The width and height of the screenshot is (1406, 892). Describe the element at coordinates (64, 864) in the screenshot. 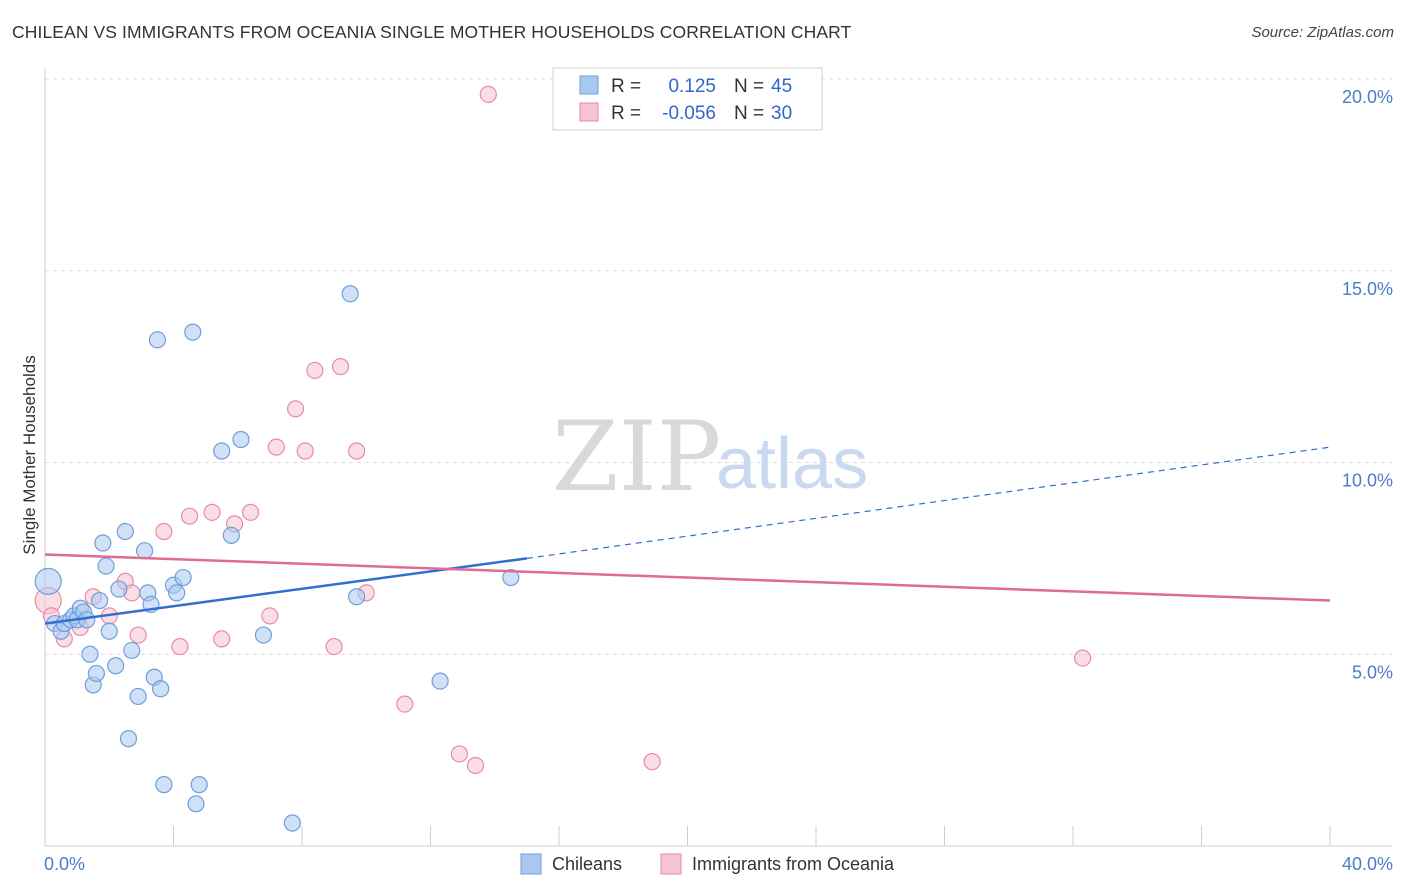

I see `x-tick-label: 0.0%` at that location.